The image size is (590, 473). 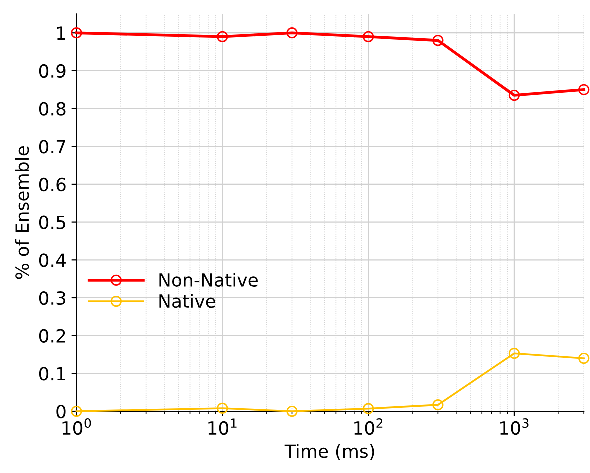 I want to click on y-tick-label: 0.2, so click(x=52, y=336).